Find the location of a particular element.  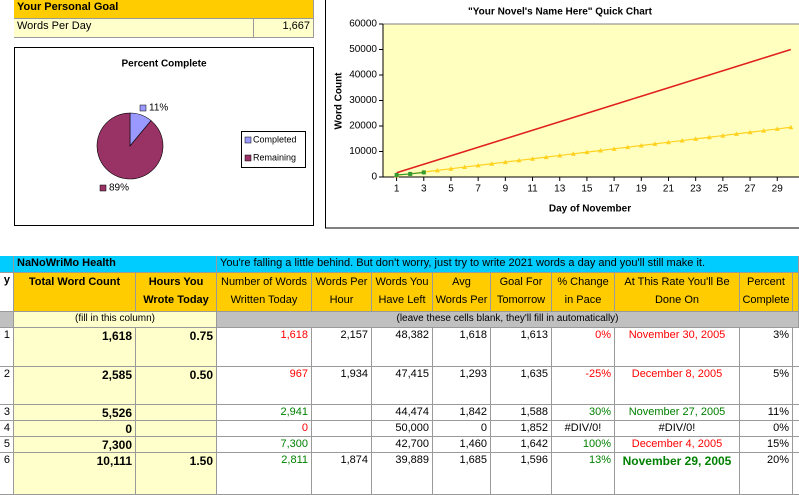

goal-label: Words Per Day is located at coordinates (134, 28).